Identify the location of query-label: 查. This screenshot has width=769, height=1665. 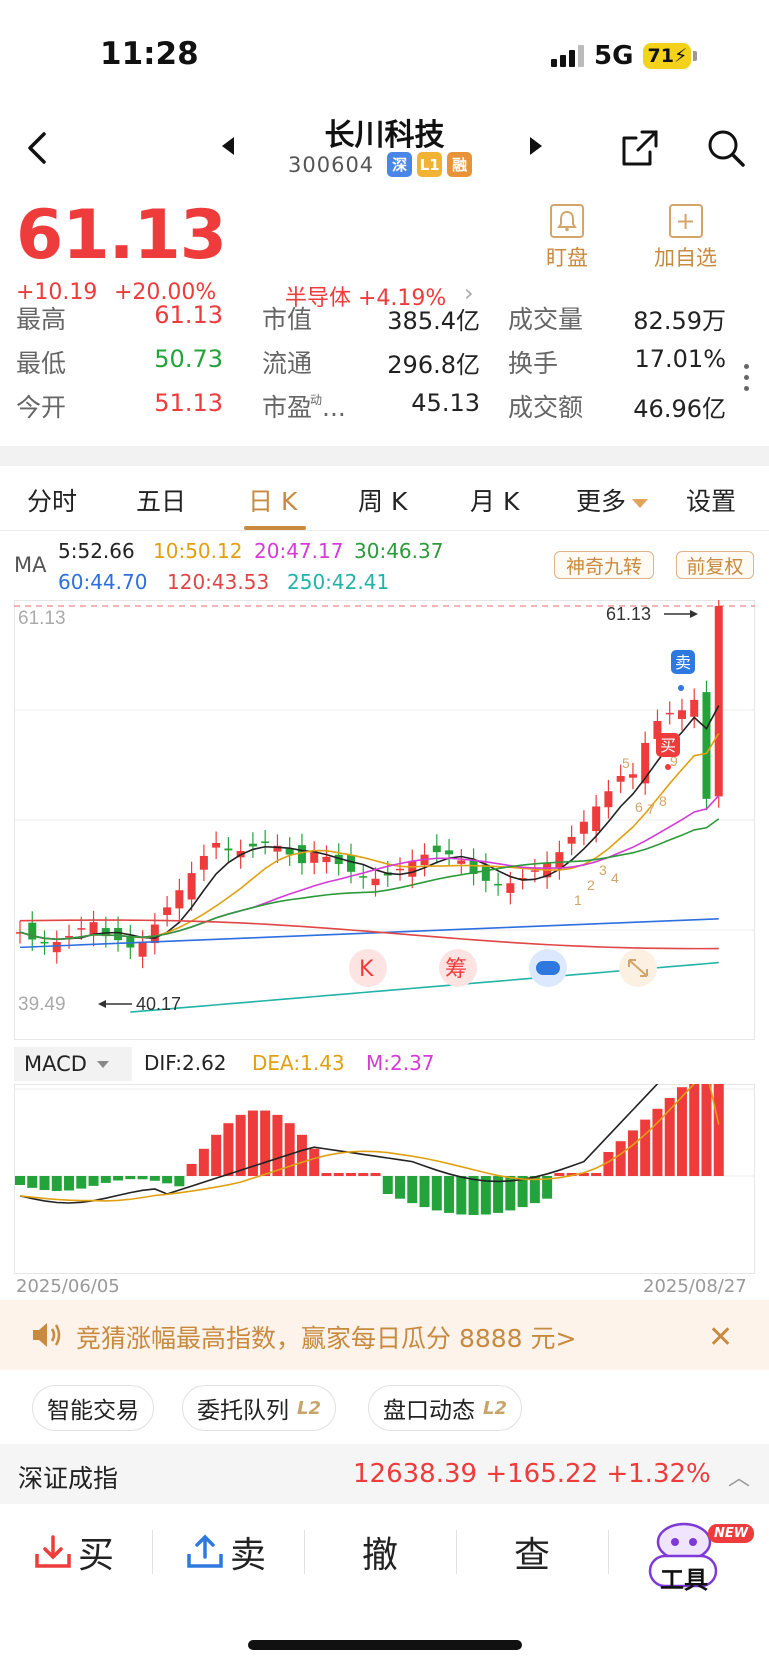
(532, 1555).